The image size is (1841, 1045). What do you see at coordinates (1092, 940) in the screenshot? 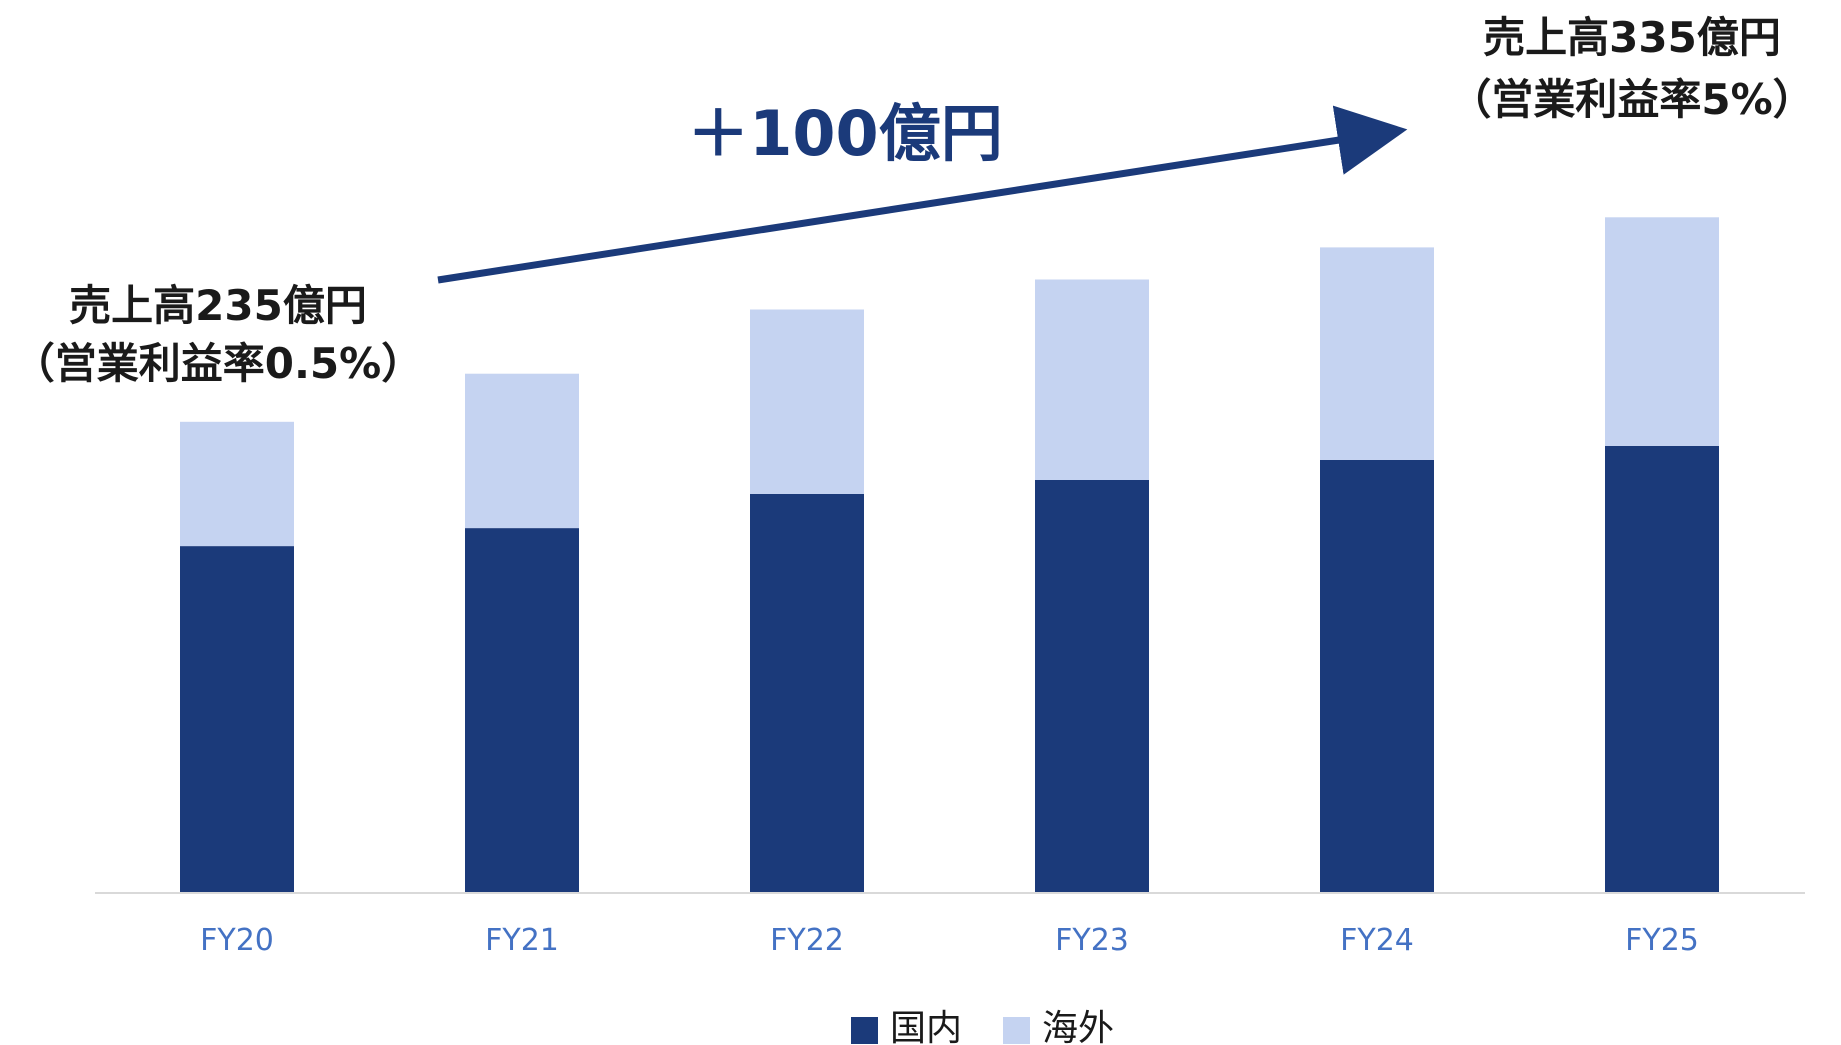
I see `x-tick-label-fy23: FY23` at bounding box center [1092, 940].